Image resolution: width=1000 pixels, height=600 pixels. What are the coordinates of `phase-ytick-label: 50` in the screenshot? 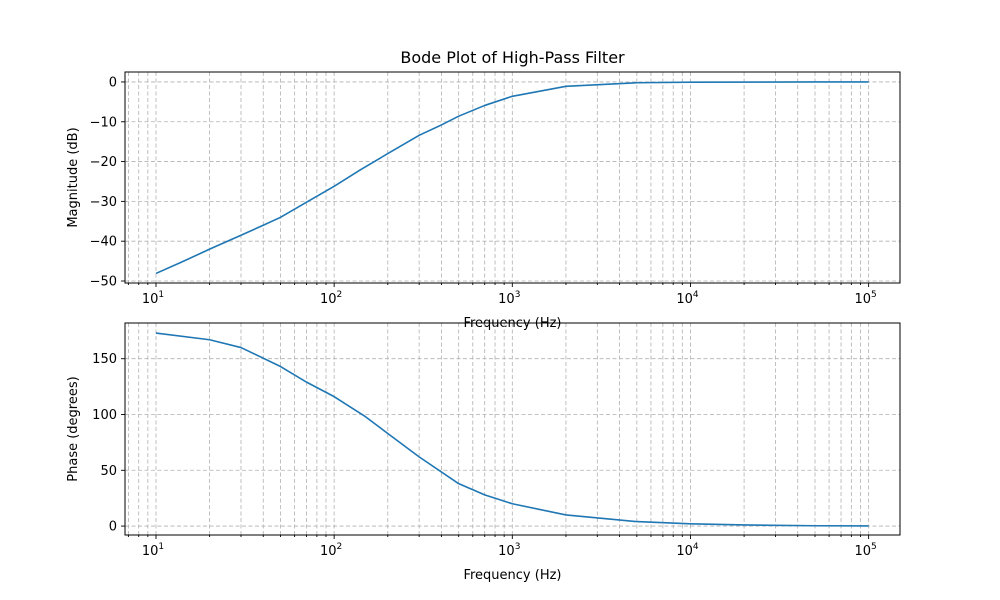 It's located at (108, 471).